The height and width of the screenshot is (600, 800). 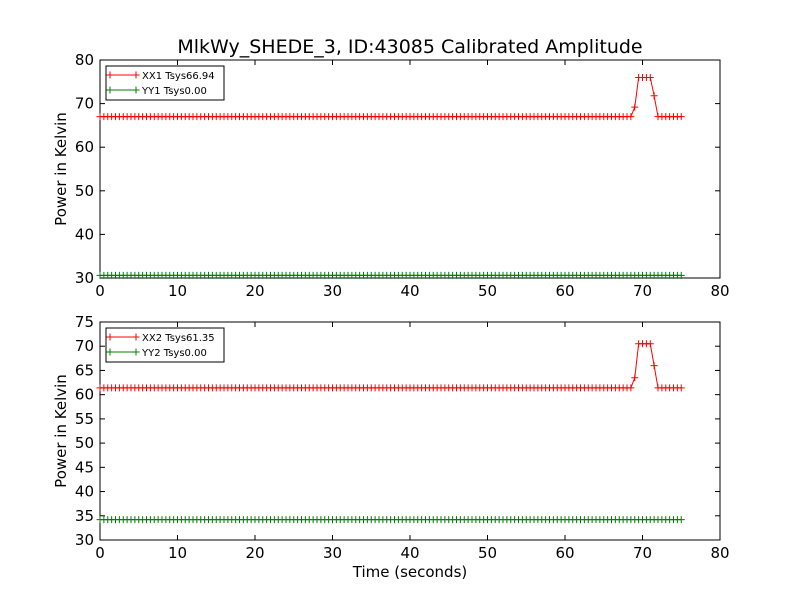 What do you see at coordinates (84, 419) in the screenshot?
I see `y-tick-label: 55` at bounding box center [84, 419].